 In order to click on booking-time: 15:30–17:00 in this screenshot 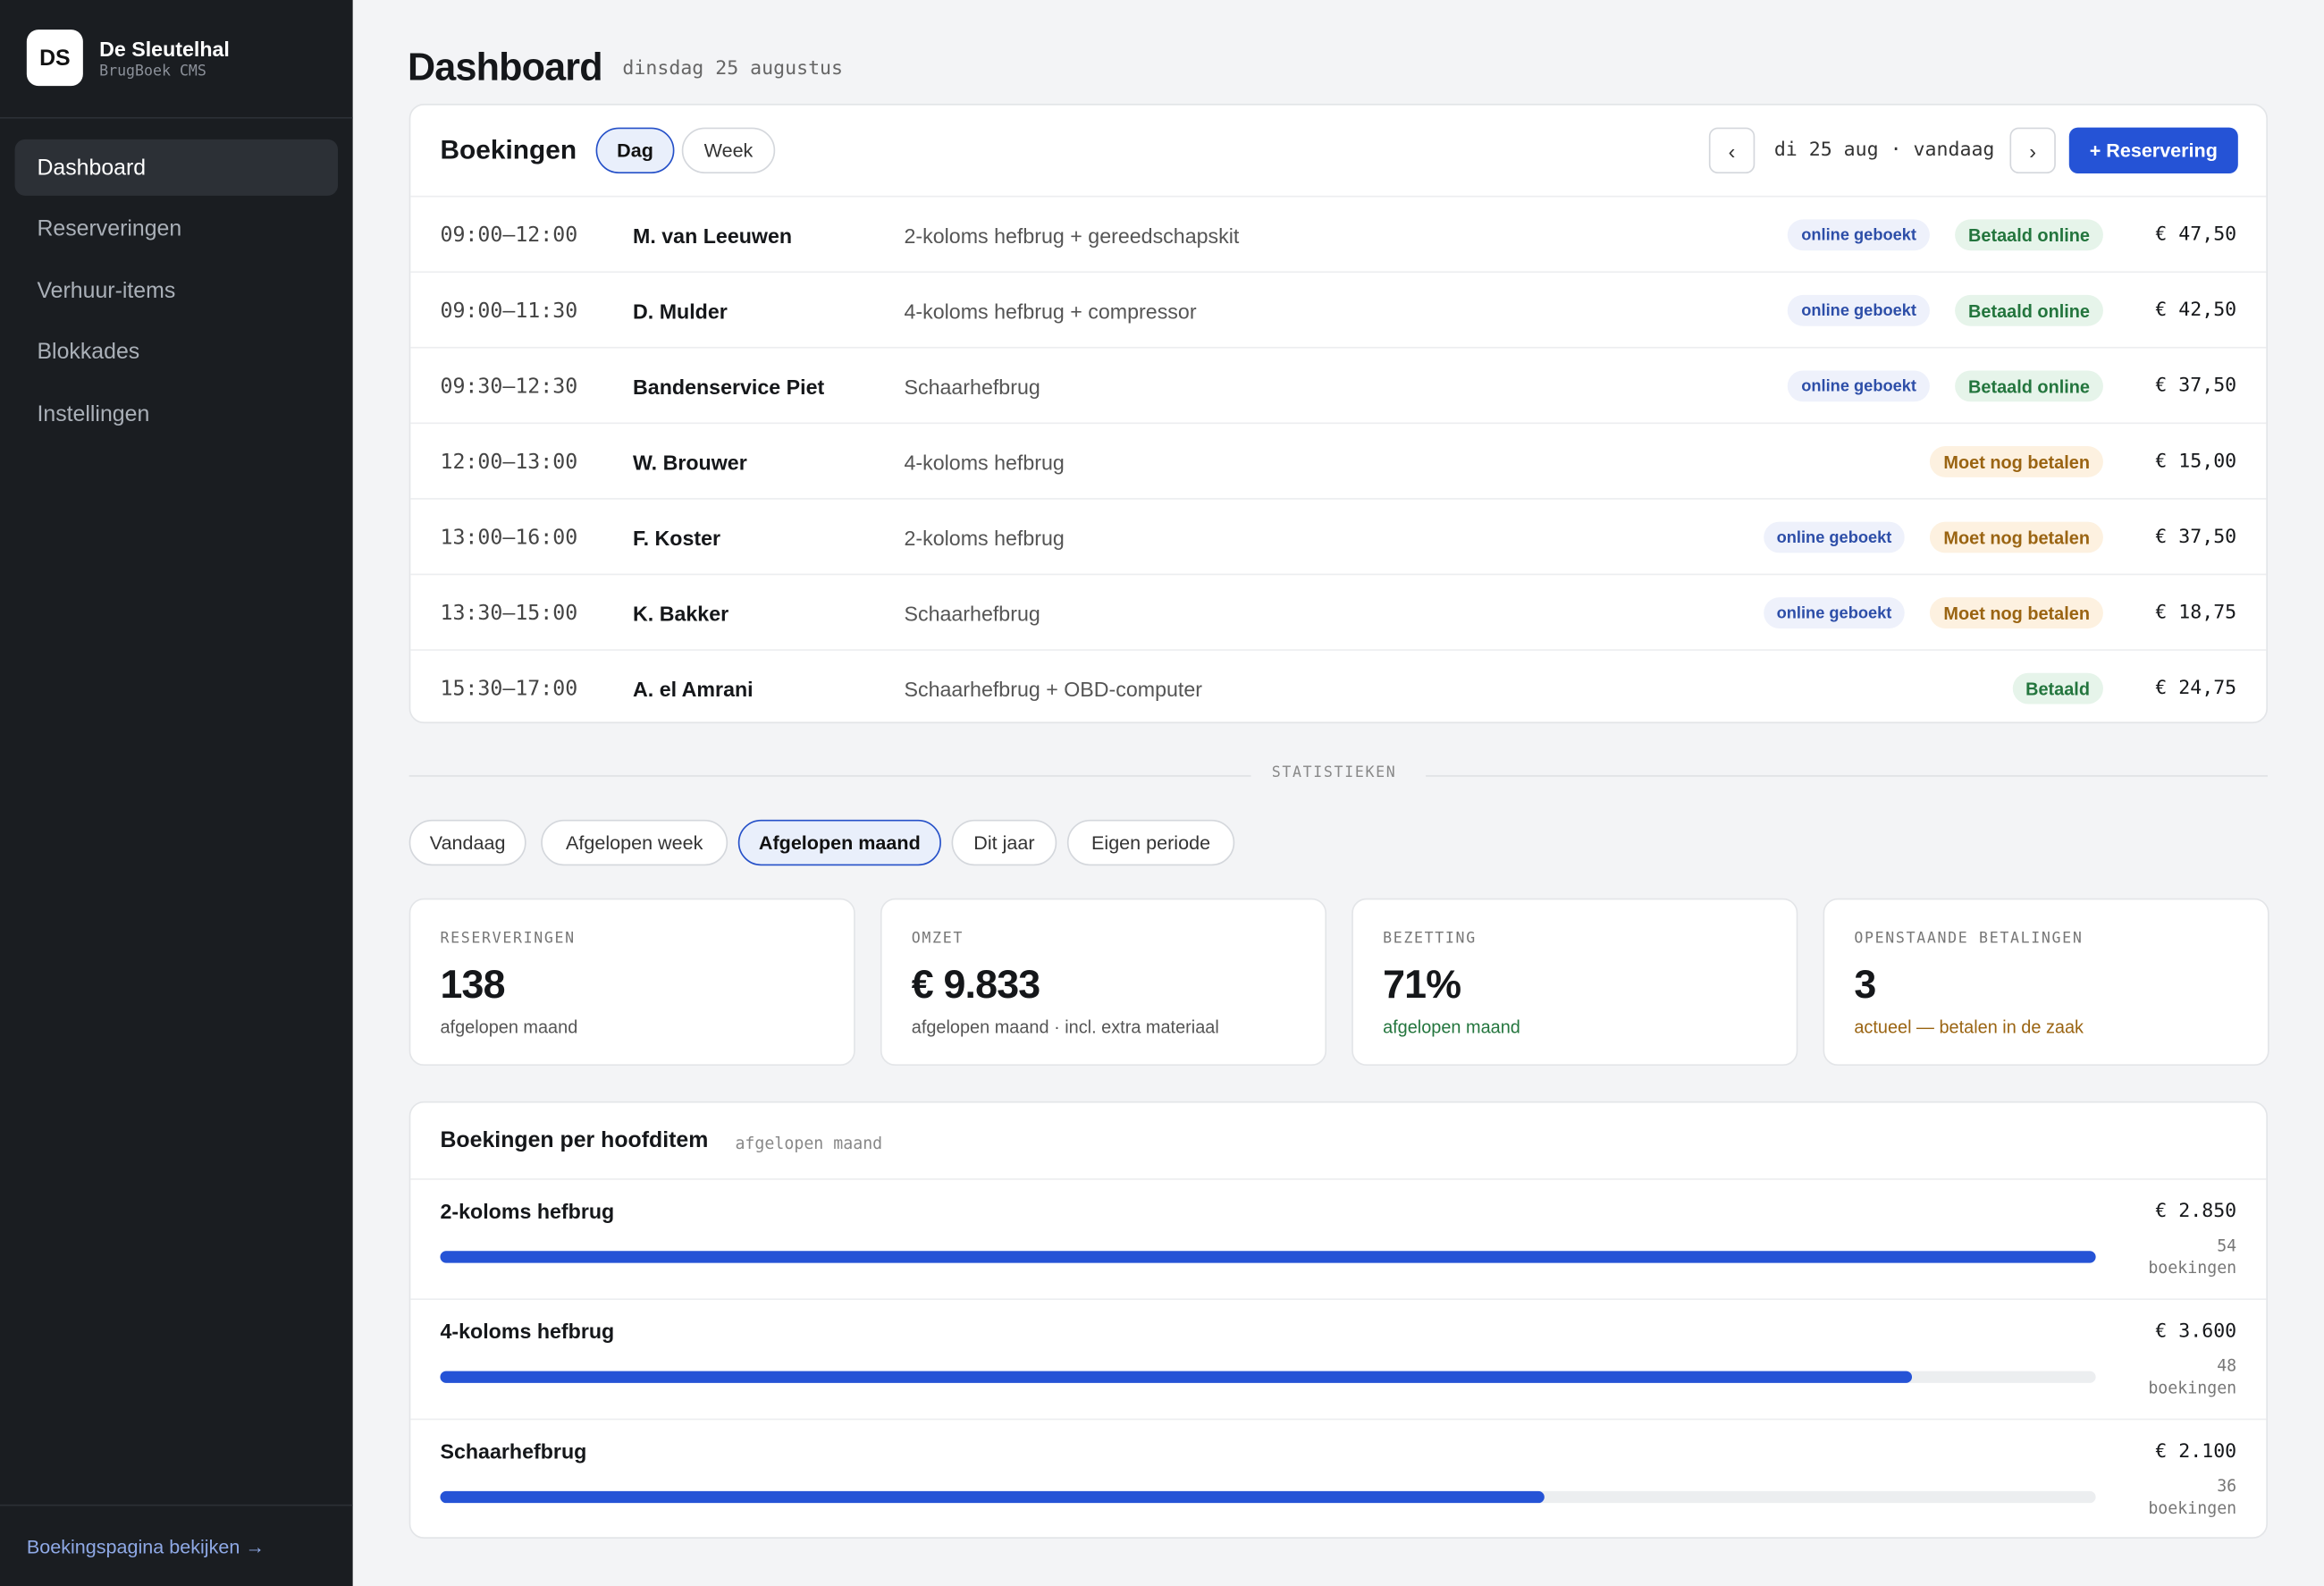, I will do `click(509, 688)`.